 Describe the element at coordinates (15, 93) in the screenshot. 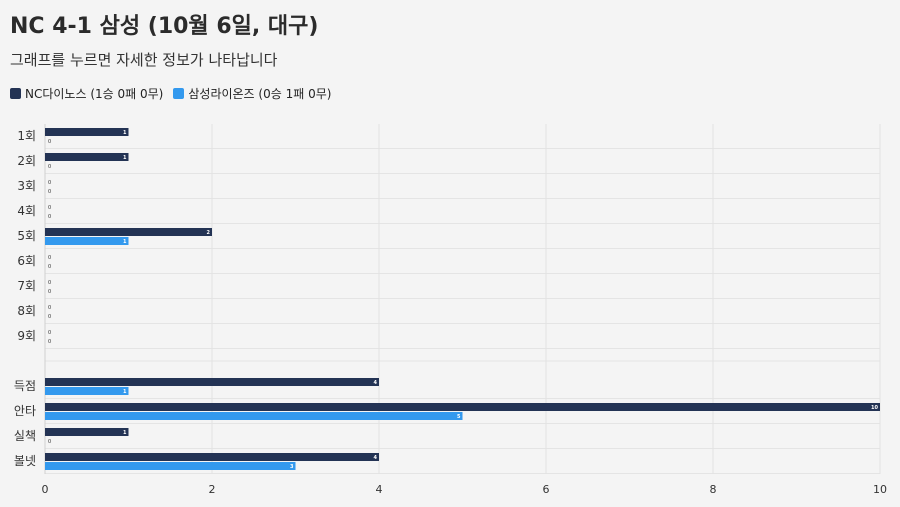

I see `legend-swatch-nc` at that location.